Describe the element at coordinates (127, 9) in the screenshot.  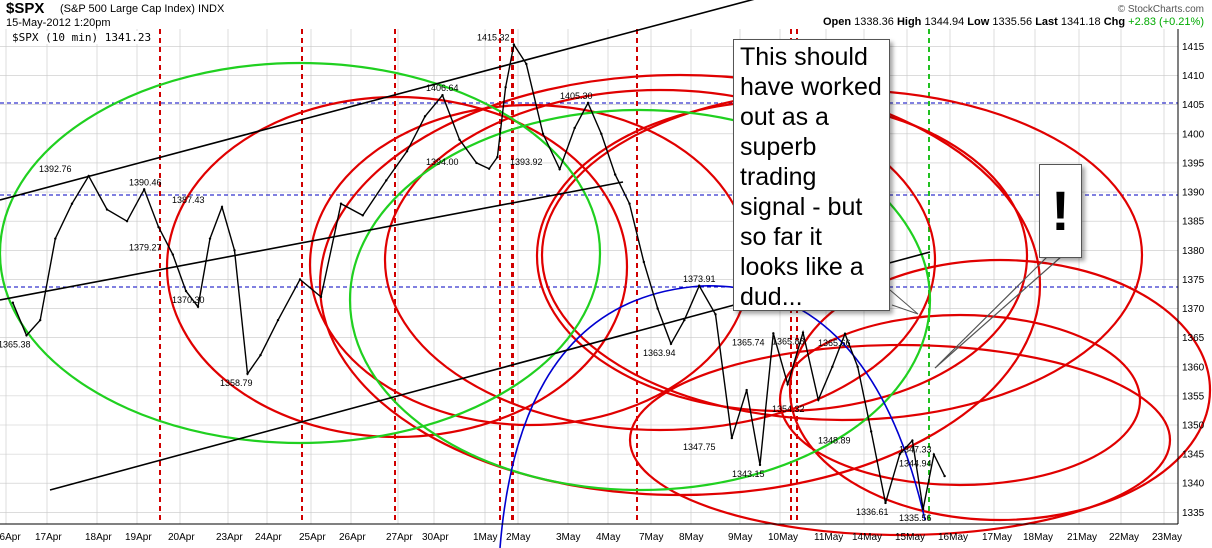
I see `description: (S&P 500 Large Cap Index)` at that location.